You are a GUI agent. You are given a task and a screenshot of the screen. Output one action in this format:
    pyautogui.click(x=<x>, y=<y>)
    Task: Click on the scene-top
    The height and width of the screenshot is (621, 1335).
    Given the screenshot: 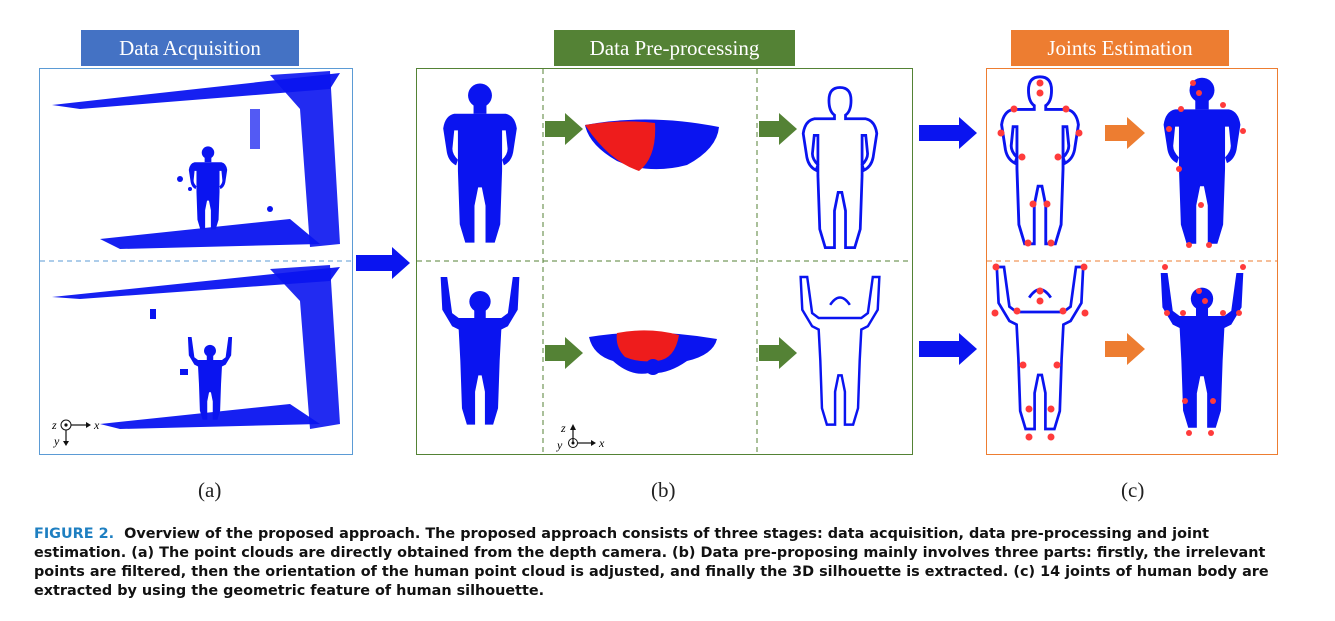 What is the action you would take?
    pyautogui.click(x=196, y=160)
    